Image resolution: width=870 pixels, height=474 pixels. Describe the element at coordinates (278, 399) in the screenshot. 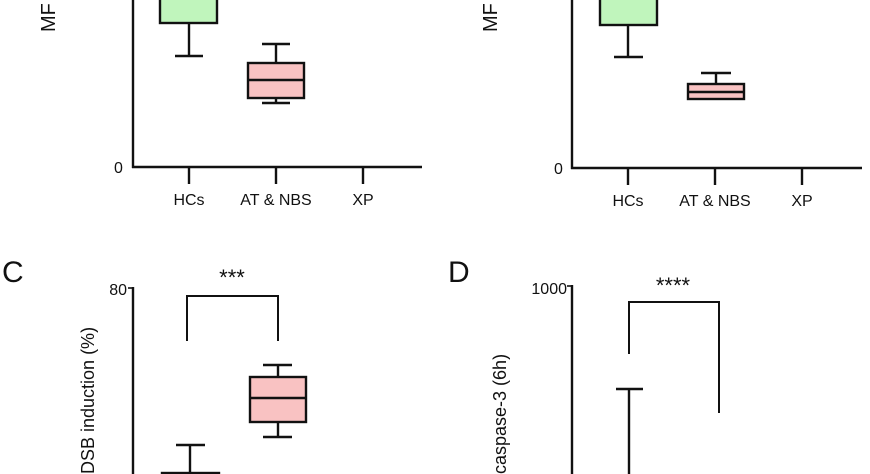

I see `box-at-nbs` at that location.